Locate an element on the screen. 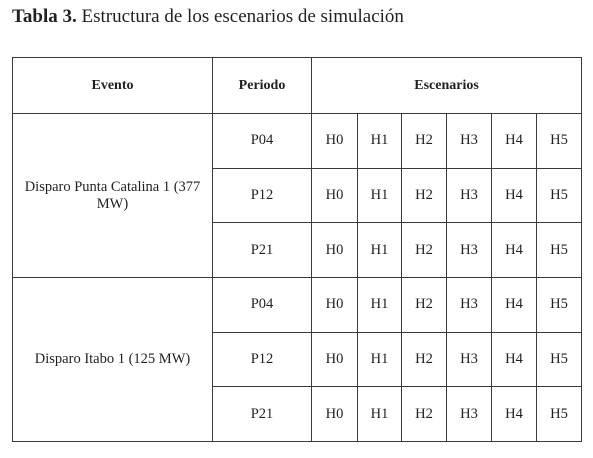 The image size is (593, 458). event-cell: Disparo Punta Catalina 1 (377 MW) is located at coordinates (112, 195).